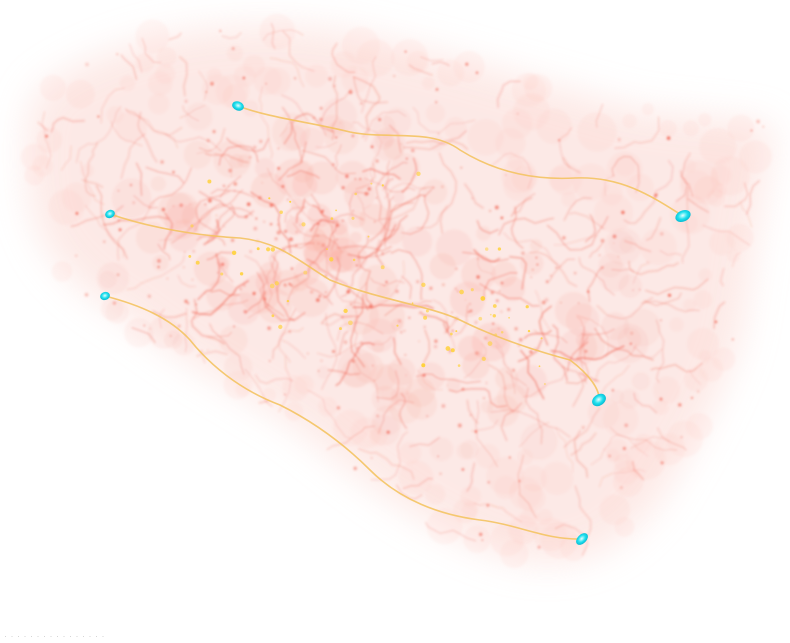 This screenshot has width=790, height=643. Describe the element at coordinates (582, 539) in the screenshot. I see `marker-bottom` at that location.